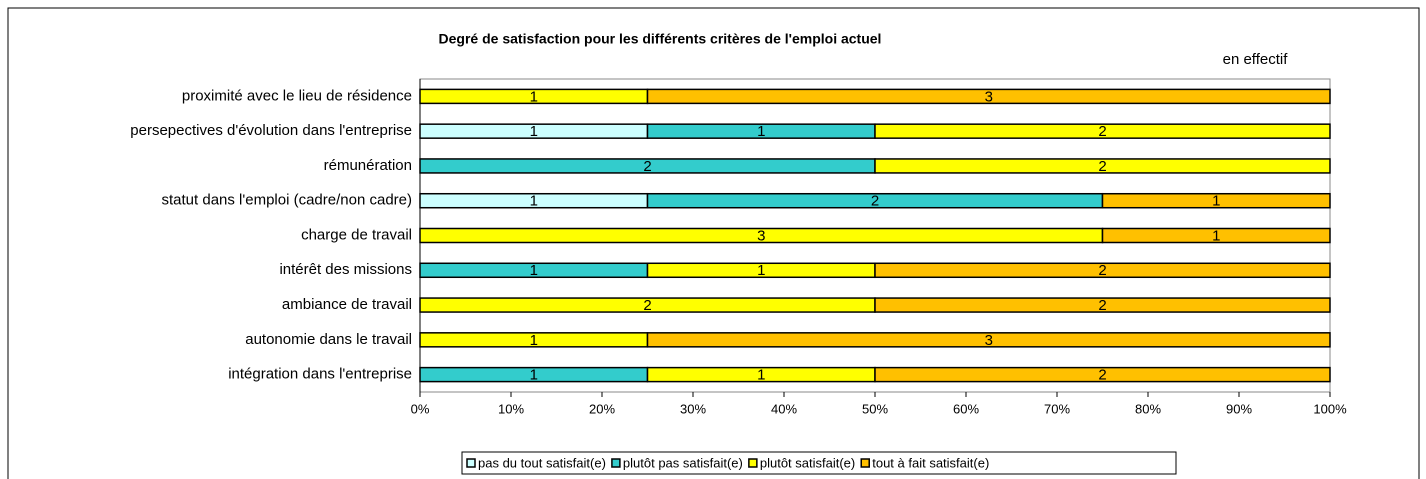 This screenshot has height=479, width=1426. Describe the element at coordinates (368, 165) in the screenshot. I see `y-tick-label: rémunération` at that location.